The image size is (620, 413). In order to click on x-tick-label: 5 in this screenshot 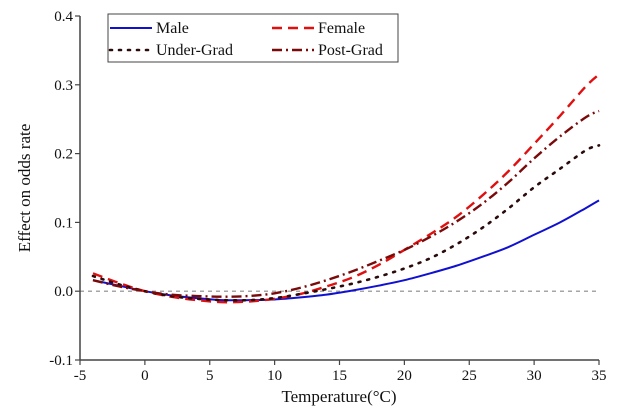, I will do `click(210, 376)`.